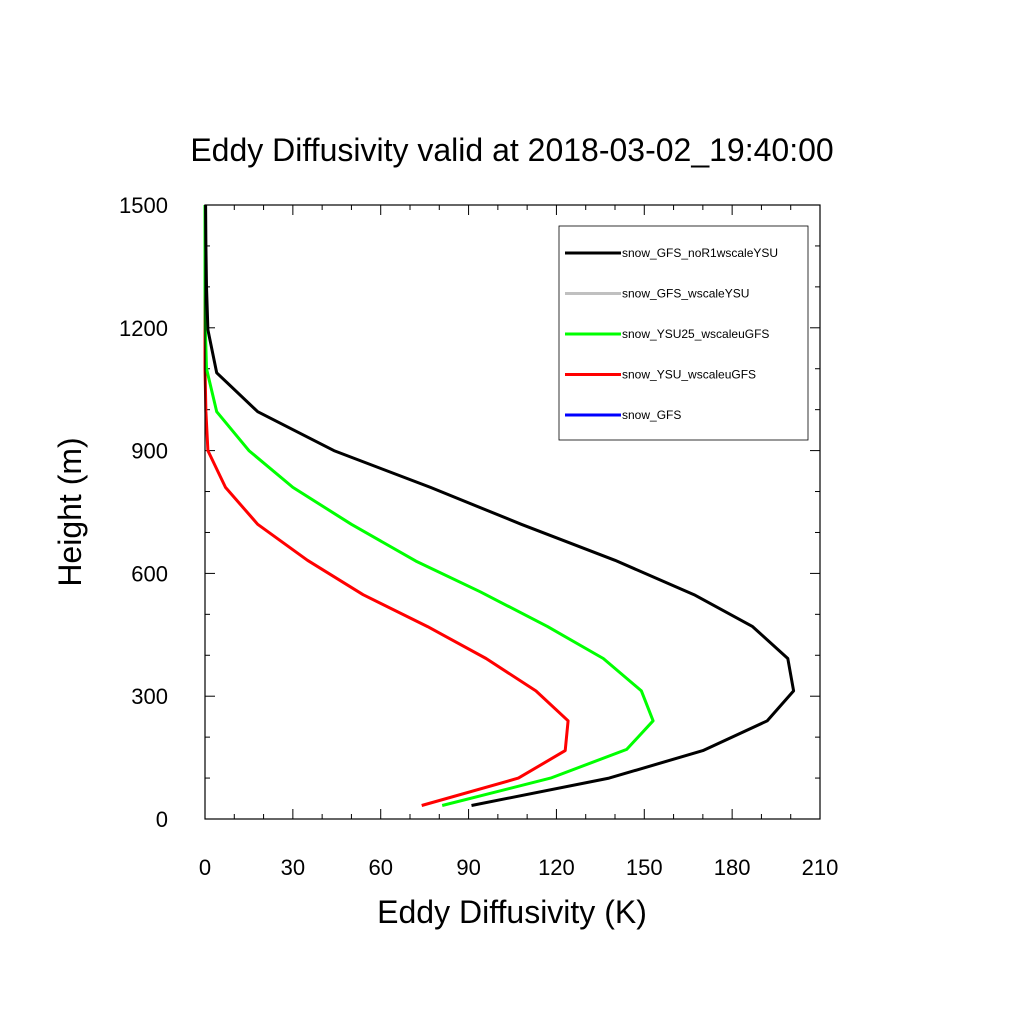 This screenshot has width=1024, height=1024. What do you see at coordinates (380, 867) in the screenshot?
I see `x-tick-label: 60` at bounding box center [380, 867].